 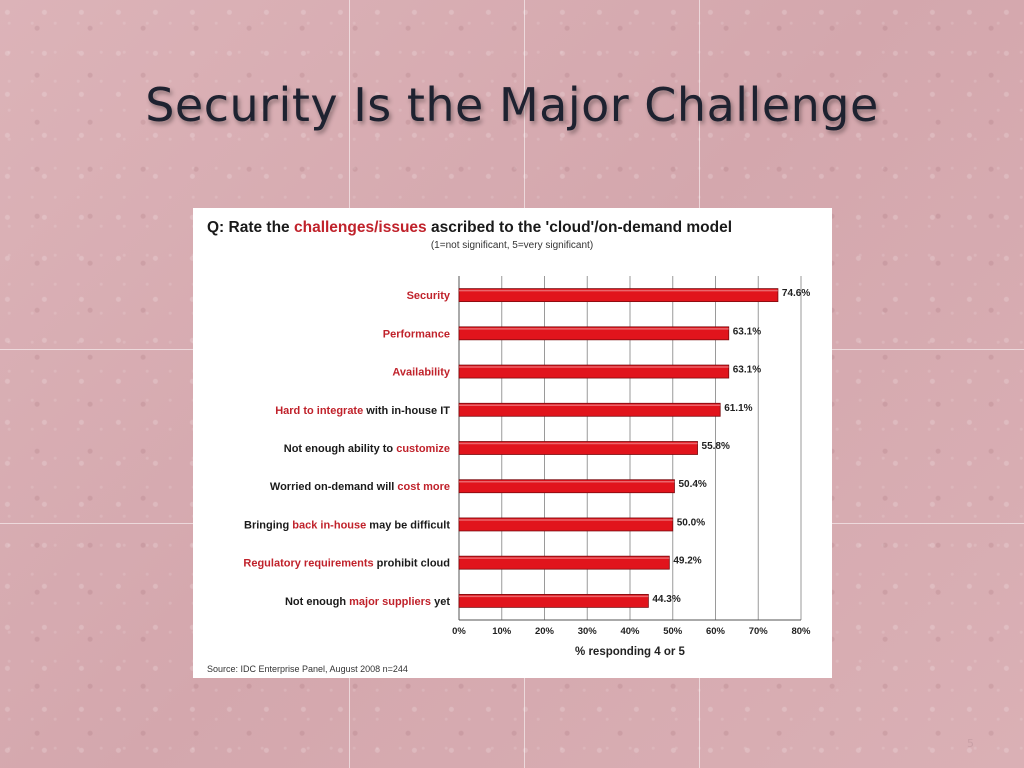 What do you see at coordinates (630, 652) in the screenshot?
I see `x-axis-label: % responding 4 or 5` at bounding box center [630, 652].